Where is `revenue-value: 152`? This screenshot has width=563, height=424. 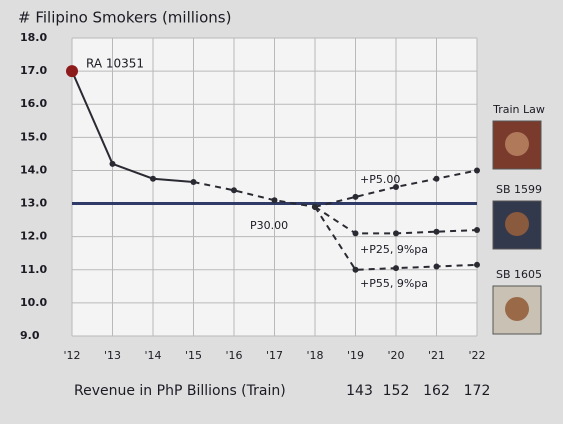 revenue-value: 152 is located at coordinates (396, 391).